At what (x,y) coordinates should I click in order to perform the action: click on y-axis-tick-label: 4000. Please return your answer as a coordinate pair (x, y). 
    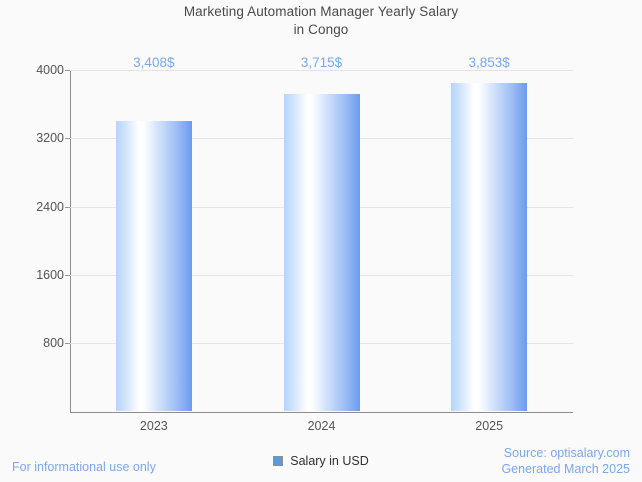
    Looking at the image, I should click on (50, 70).